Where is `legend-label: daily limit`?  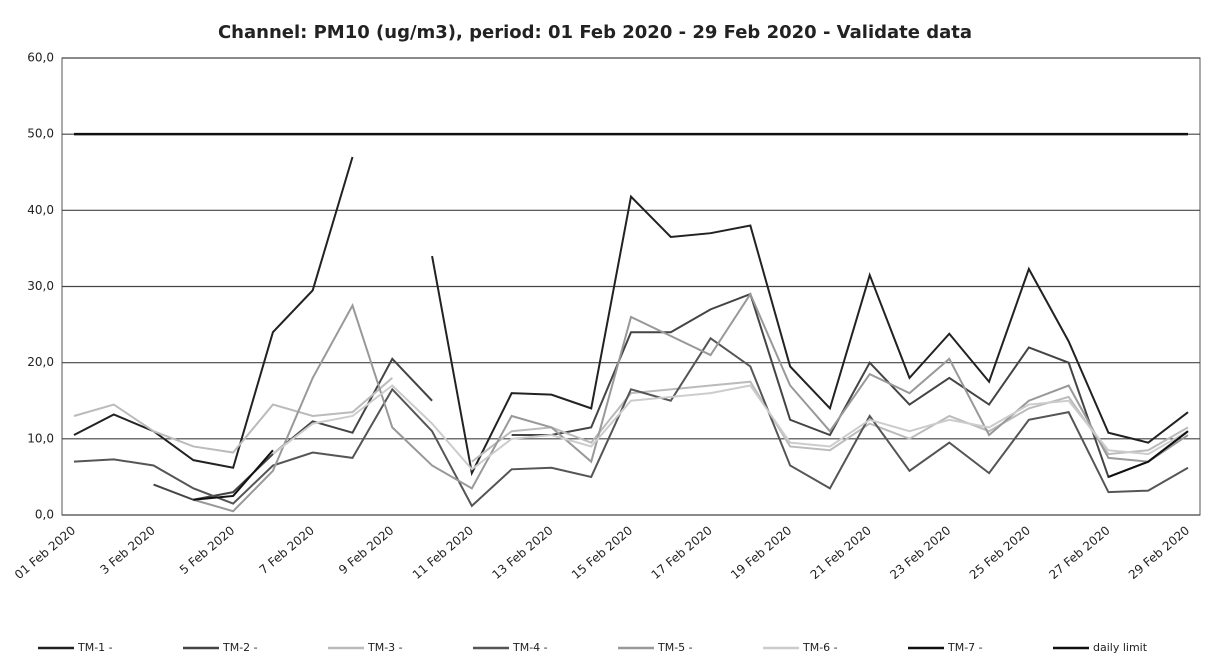
legend-label: daily limit is located at coordinates (1120, 647).